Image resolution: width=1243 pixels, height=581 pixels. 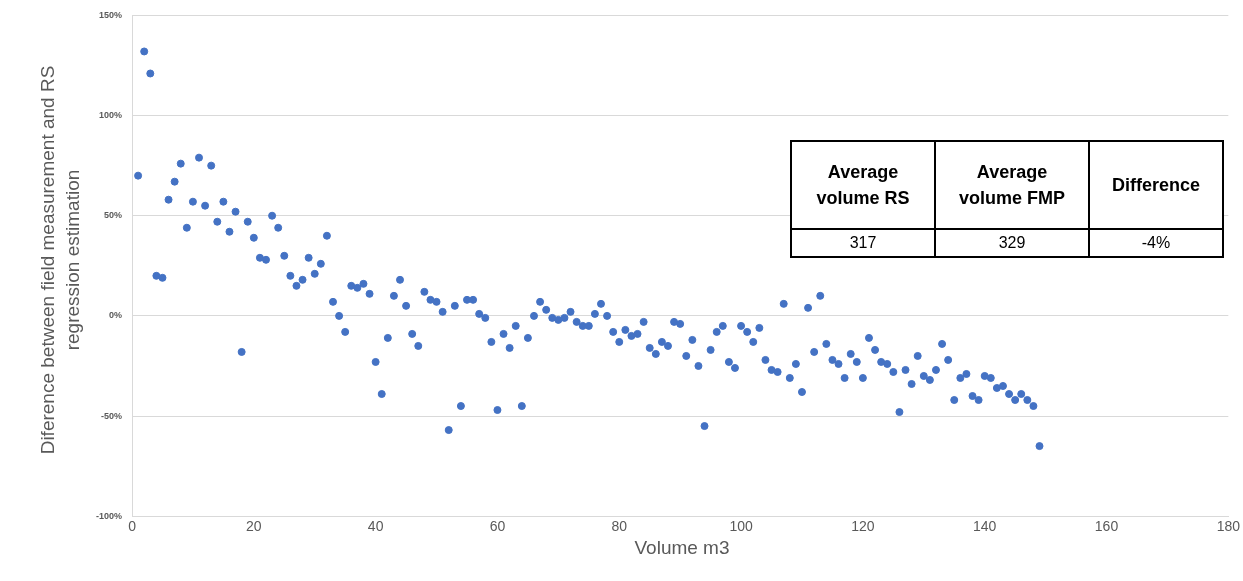 I want to click on y-axis-title: Diference between field measurement and RS regression estimation, so click(x=60, y=260).